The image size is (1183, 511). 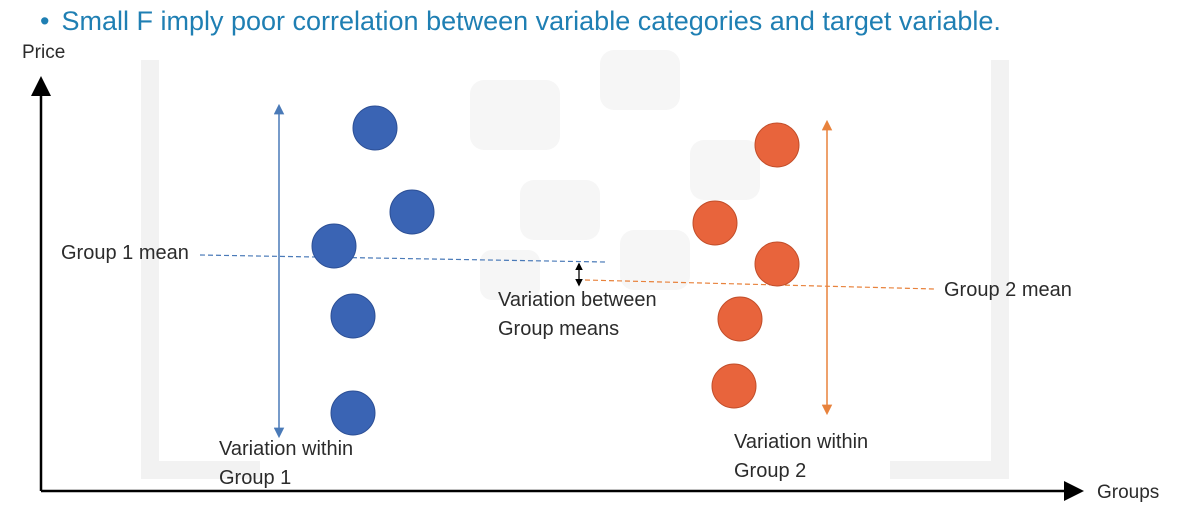 What do you see at coordinates (1128, 492) in the screenshot?
I see `x-axis-label: Groups` at bounding box center [1128, 492].